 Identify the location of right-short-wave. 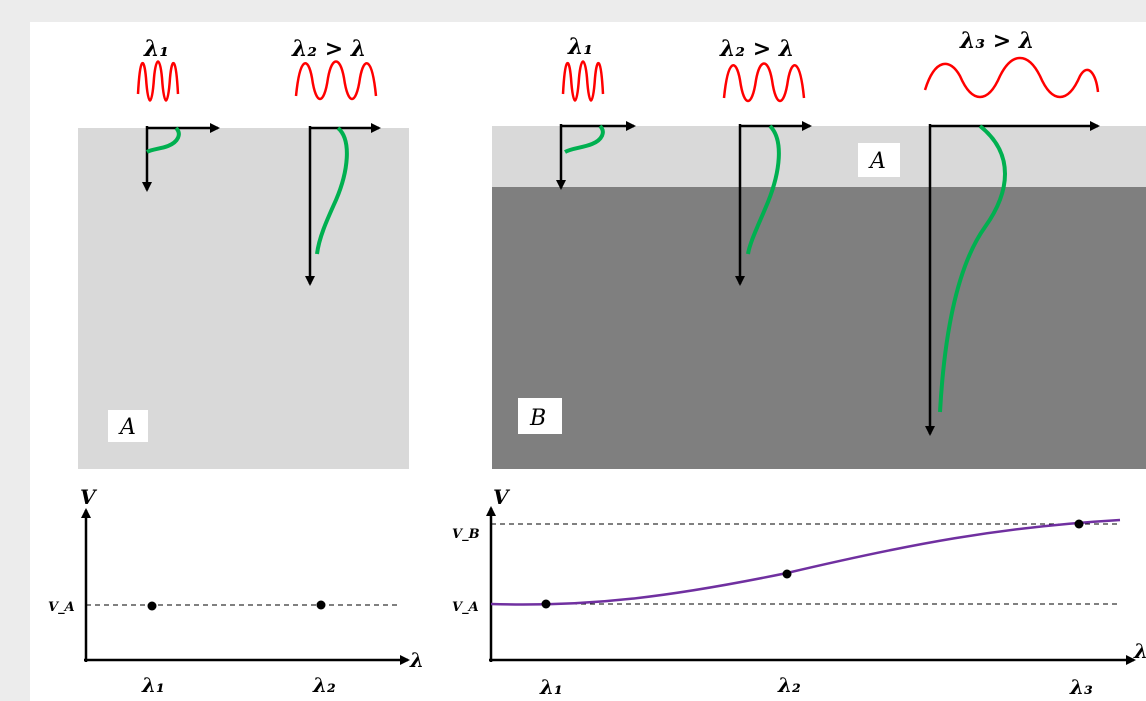
(583, 81).